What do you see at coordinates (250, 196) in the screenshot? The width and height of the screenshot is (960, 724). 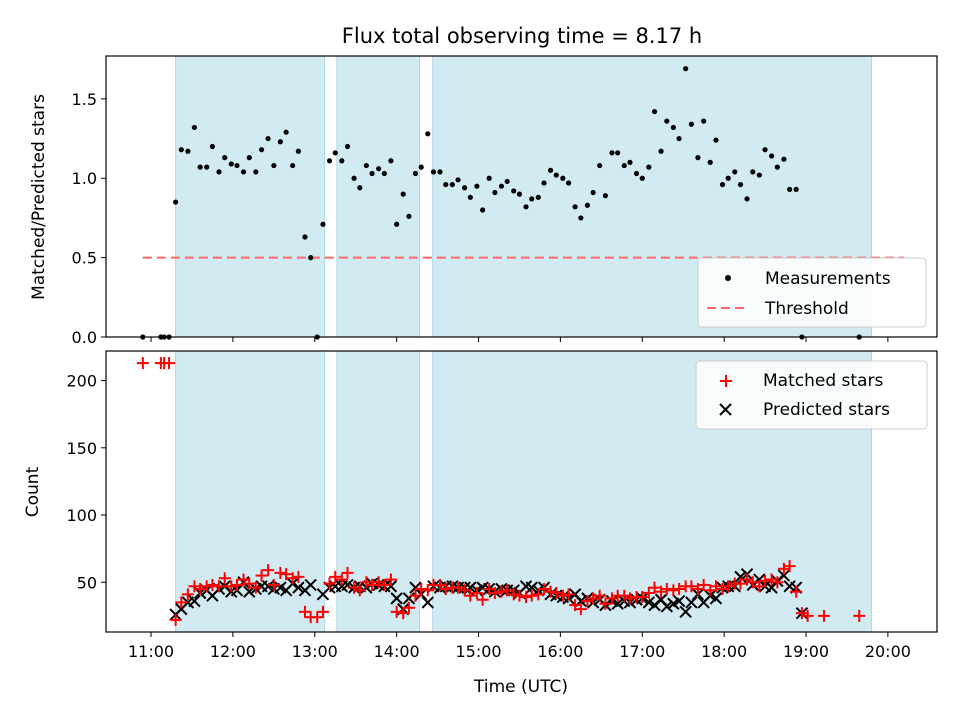 I see `shaded-band` at bounding box center [250, 196].